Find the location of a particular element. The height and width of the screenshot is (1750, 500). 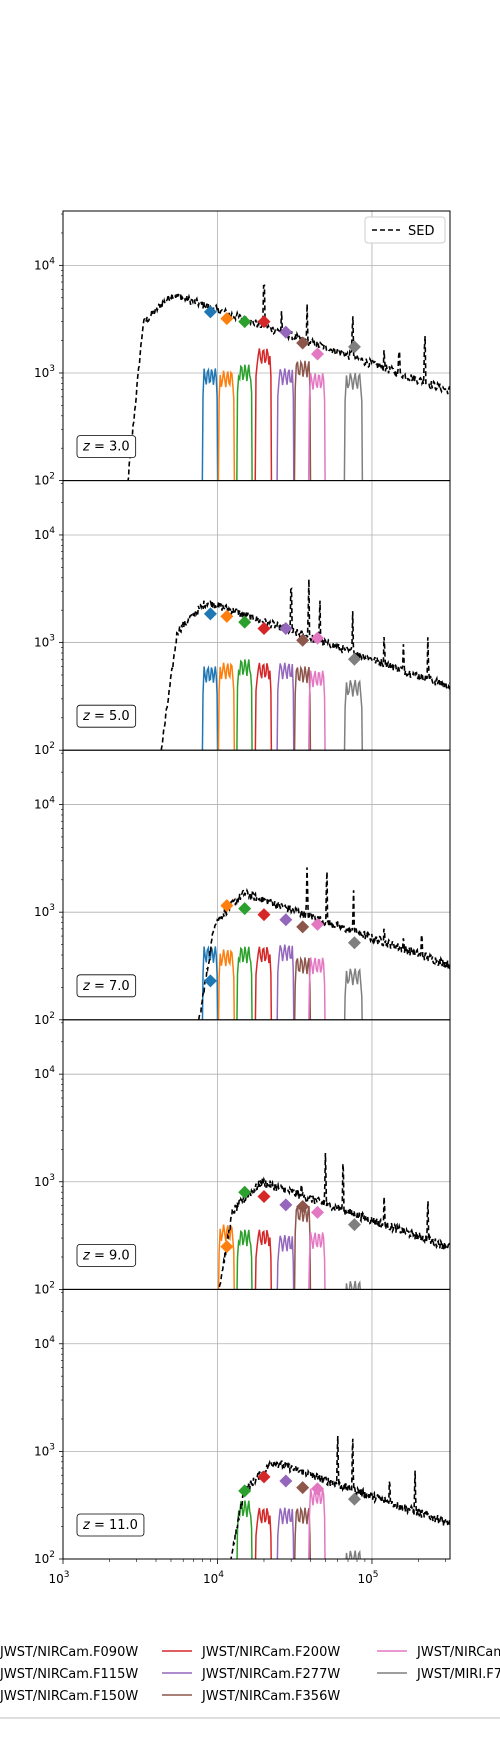

legend-label: JWST/NIRCam.F356W is located at coordinates (270, 1696).